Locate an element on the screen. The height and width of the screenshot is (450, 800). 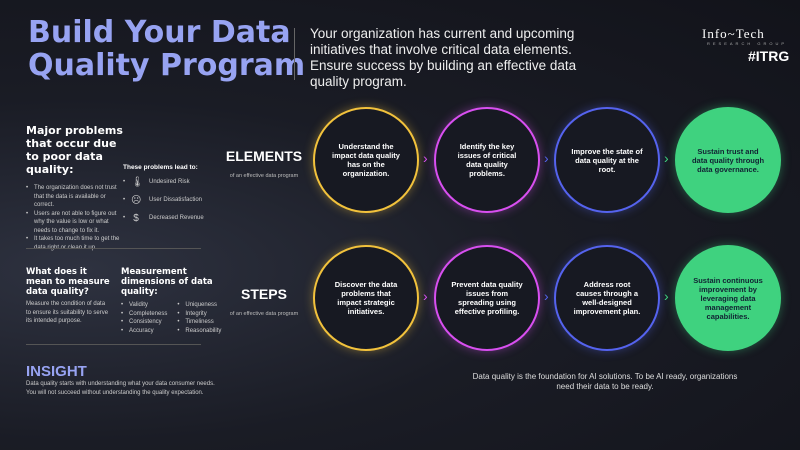
logo: Info~Tech is located at coordinates (733, 33).